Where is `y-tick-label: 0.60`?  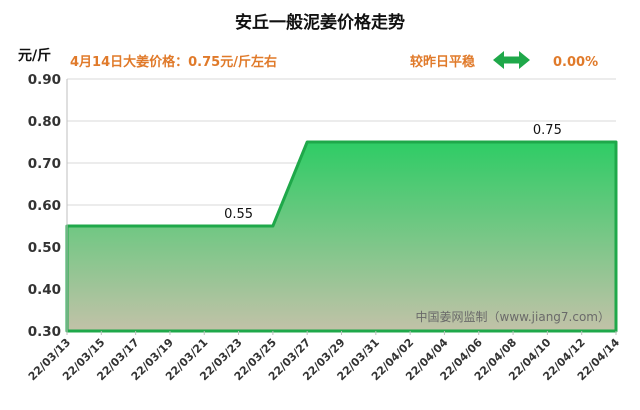 y-tick-label: 0.60 is located at coordinates (44, 206).